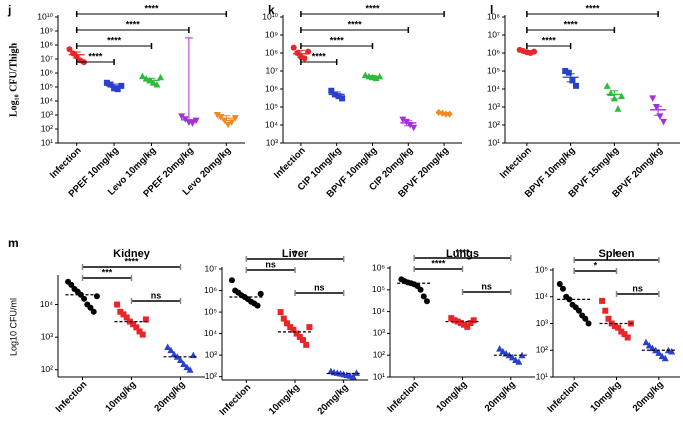  Describe the element at coordinates (13, 327) in the screenshot. I see `y-axis-label: Log10 CFU/ml` at that location.